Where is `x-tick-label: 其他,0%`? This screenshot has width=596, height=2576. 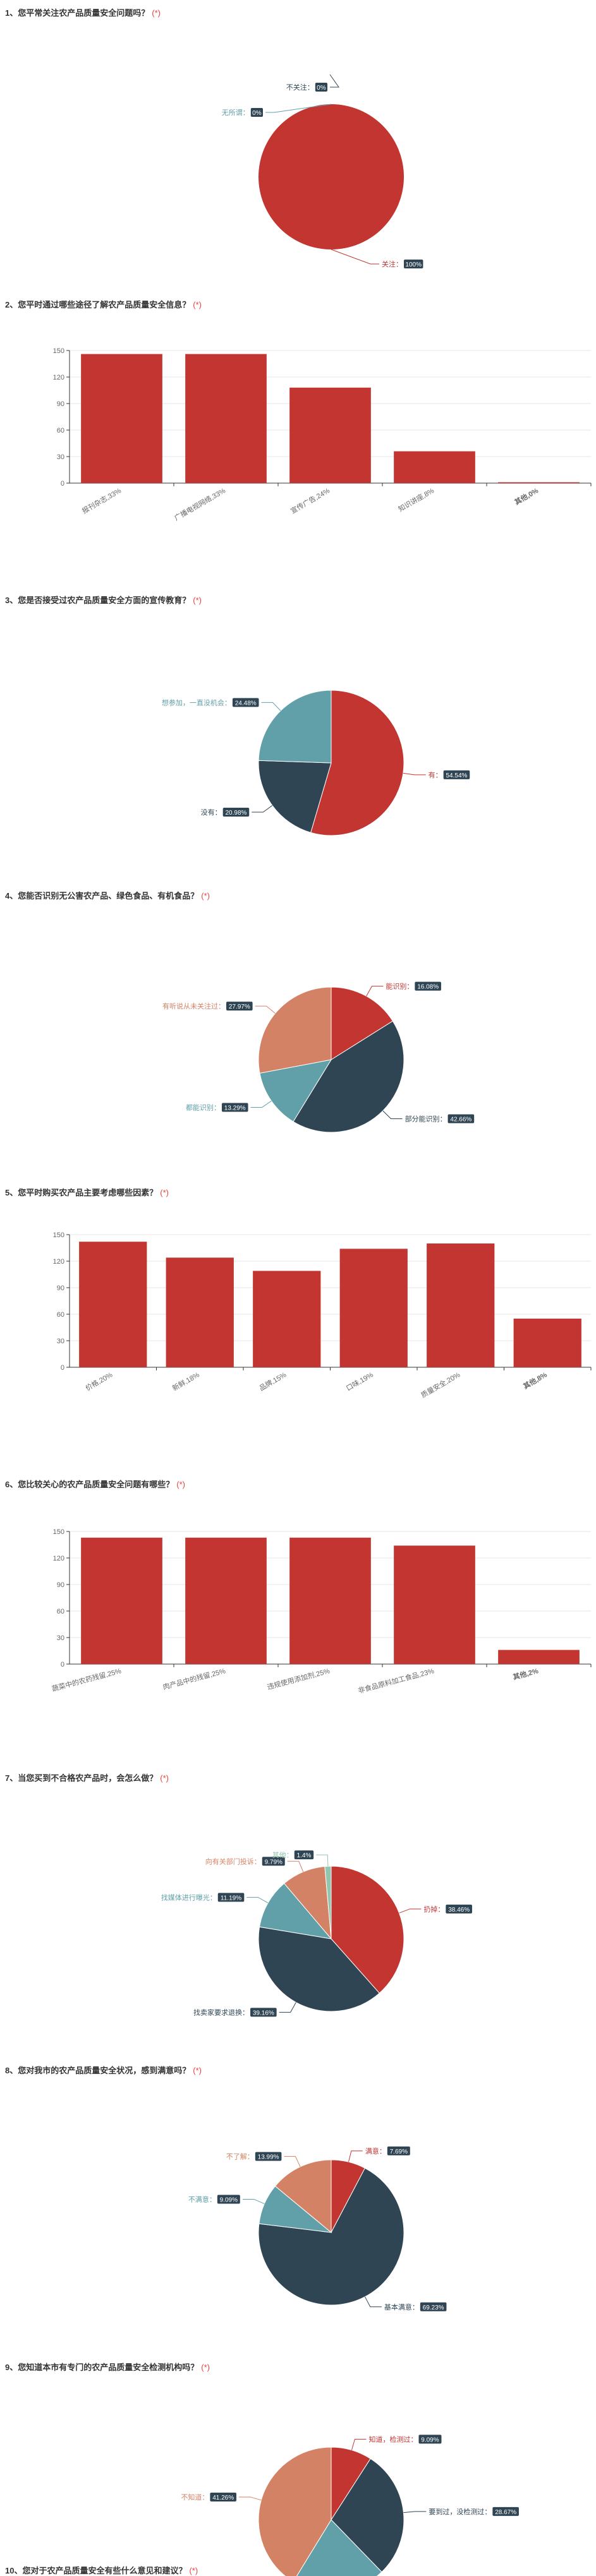 x-tick-label: 其他,0% is located at coordinates (526, 496).